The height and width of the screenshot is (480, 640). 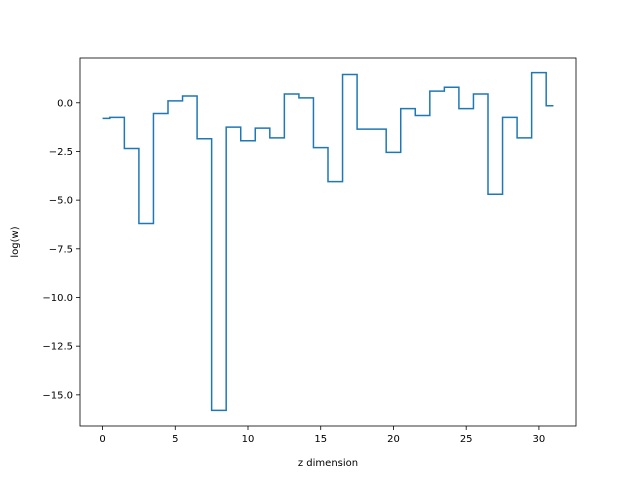 What do you see at coordinates (57, 298) in the screenshot?
I see `y-tick-label: −10.0` at bounding box center [57, 298].